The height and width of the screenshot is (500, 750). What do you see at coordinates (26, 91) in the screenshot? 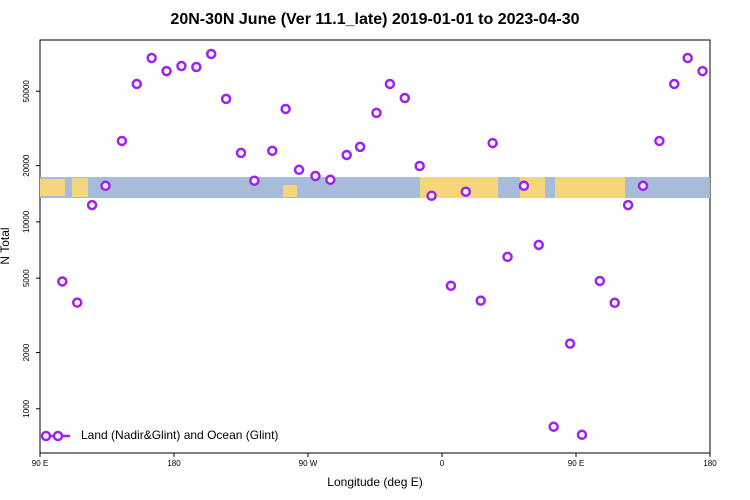
I see `y-tick-label: 50000` at bounding box center [26, 91].